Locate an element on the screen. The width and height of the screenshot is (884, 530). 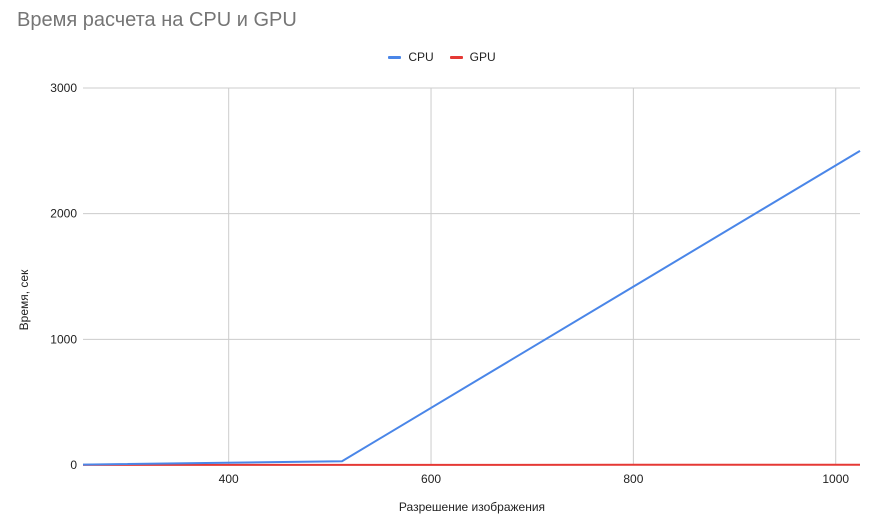
legend-label-gpu: GPU is located at coordinates (482, 57).